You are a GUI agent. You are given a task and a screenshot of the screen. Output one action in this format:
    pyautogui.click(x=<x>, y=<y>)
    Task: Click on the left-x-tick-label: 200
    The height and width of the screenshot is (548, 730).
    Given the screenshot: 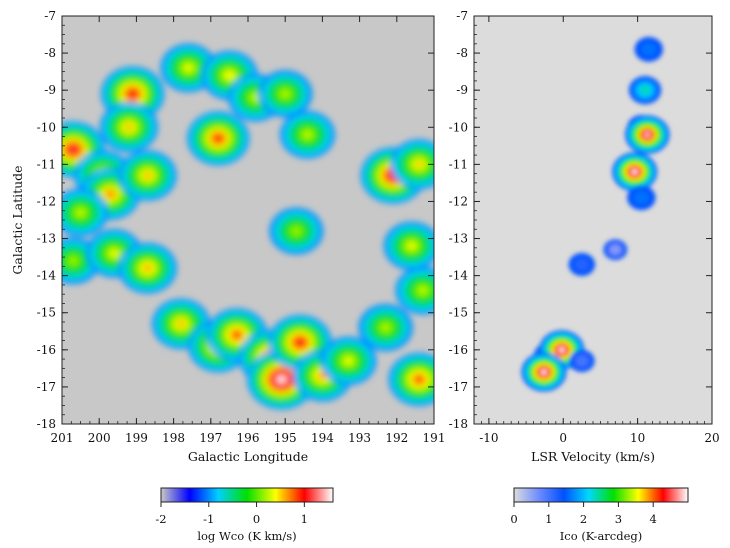 What is the action you would take?
    pyautogui.click(x=99, y=438)
    